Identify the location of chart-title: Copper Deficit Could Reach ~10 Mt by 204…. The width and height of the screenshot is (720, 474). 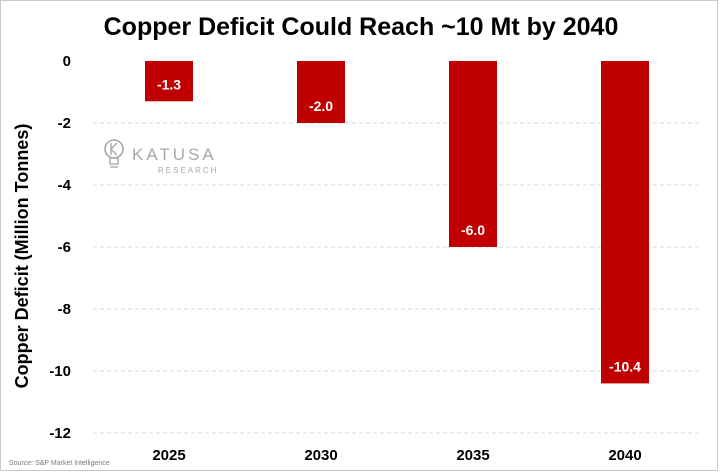
(361, 27).